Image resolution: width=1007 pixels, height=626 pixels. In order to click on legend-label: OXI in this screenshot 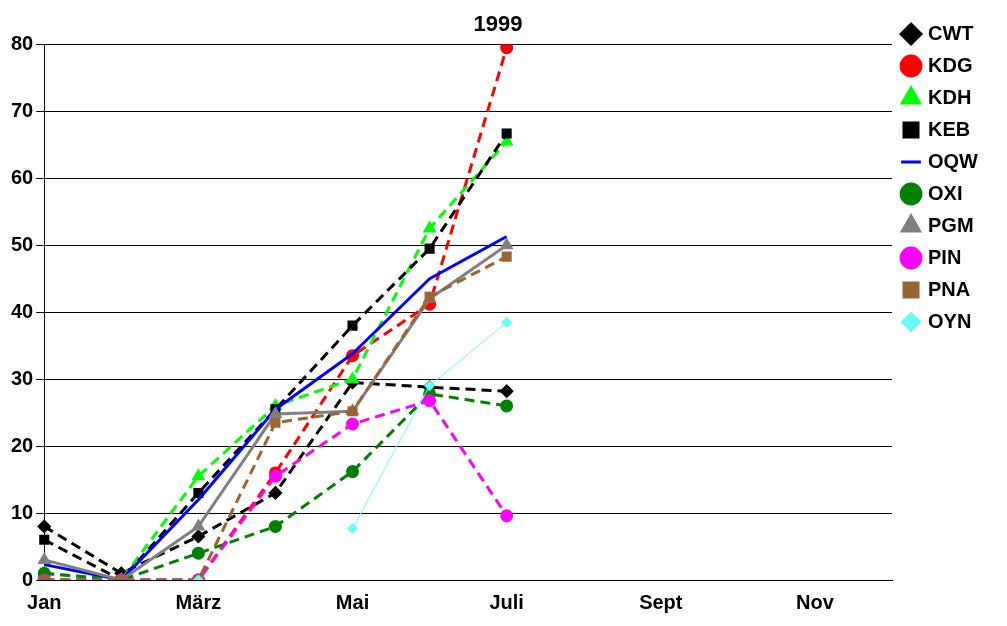, I will do `click(945, 192)`.